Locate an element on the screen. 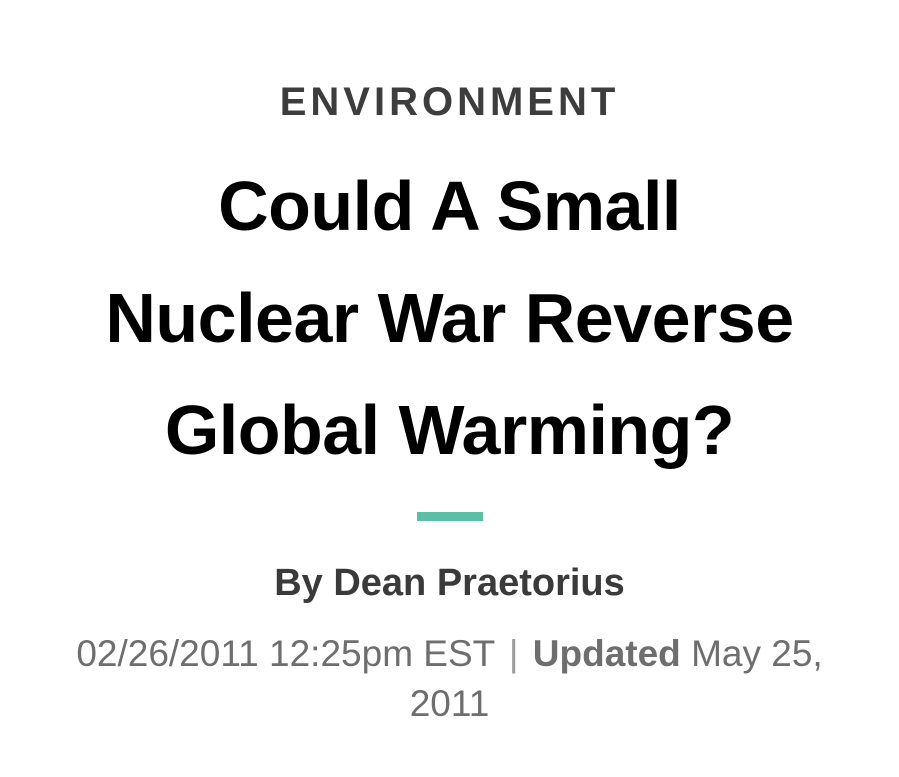 Image resolution: width=899 pixels, height=777 pixels. updated-label: Updated is located at coordinates (606, 653).